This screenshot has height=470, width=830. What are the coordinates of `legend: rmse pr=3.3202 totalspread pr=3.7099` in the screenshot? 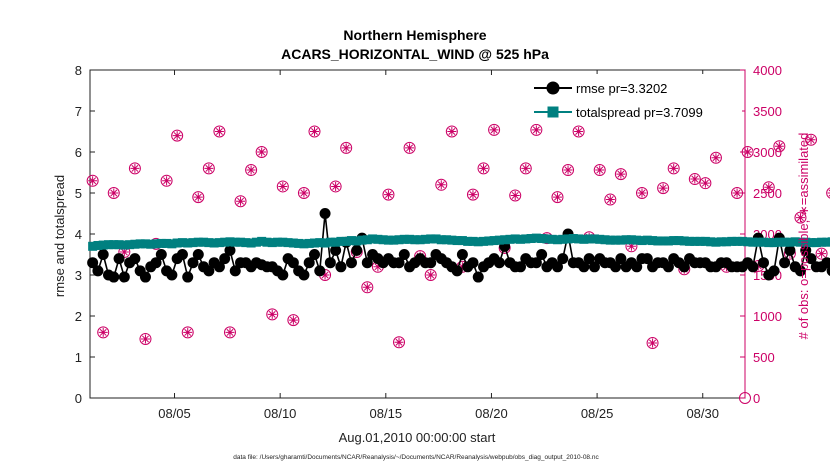 It's located at (634, 99).